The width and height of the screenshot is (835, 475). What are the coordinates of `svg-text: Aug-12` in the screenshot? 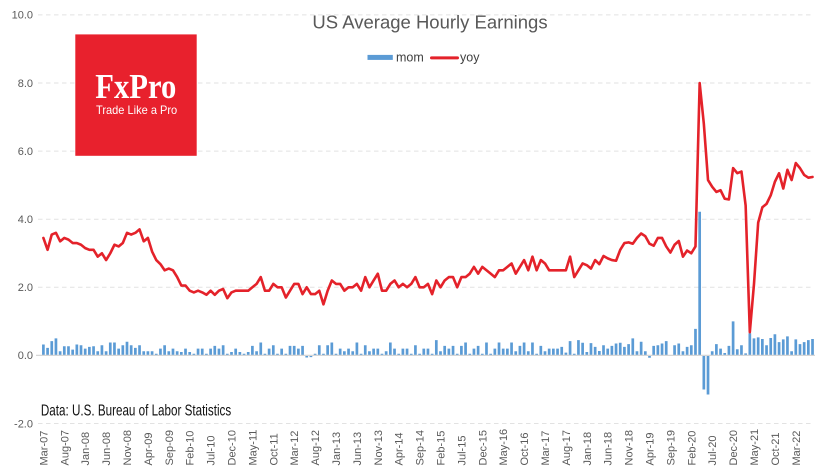 It's located at (316, 447).